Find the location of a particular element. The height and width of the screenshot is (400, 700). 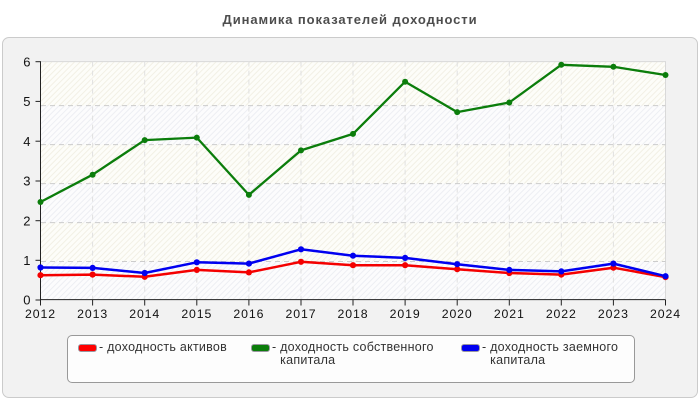

svg-text: 0 is located at coordinates (26, 300).